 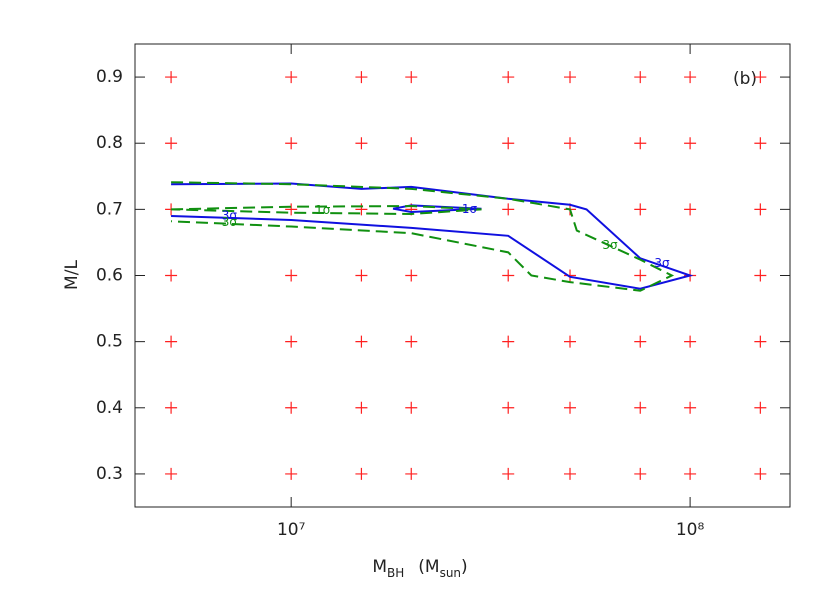 I want to click on panel-label: (b), so click(x=745, y=79).